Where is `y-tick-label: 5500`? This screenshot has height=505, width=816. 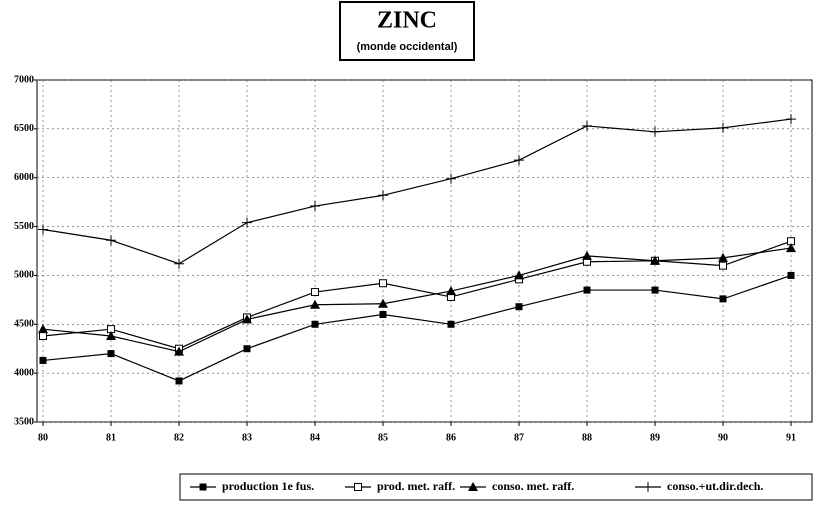
y-tick-label: 5500 is located at coordinates (24, 226).